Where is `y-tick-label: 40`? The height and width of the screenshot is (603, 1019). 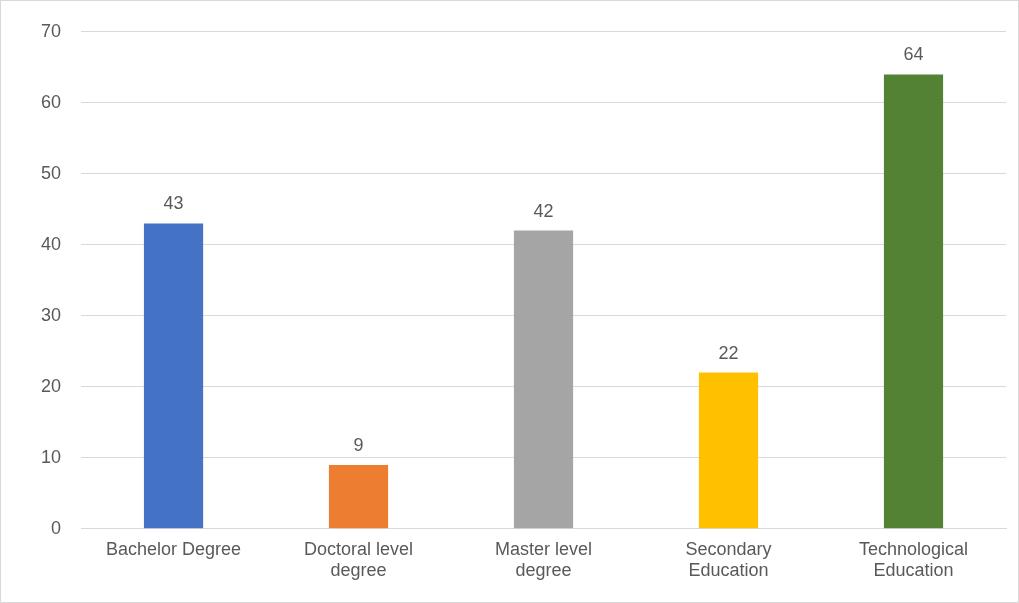
y-tick-label: 40 is located at coordinates (51, 243).